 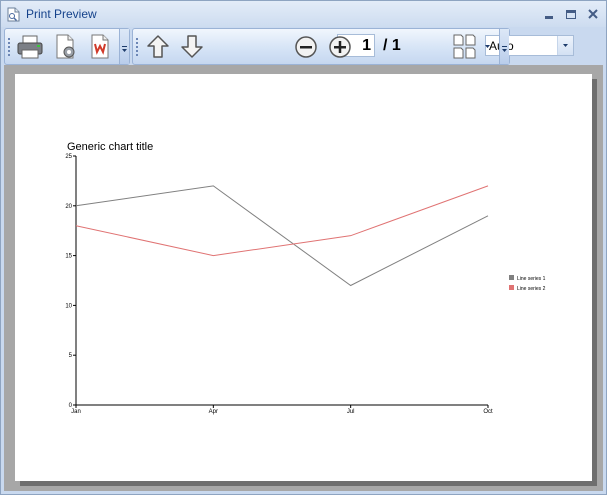 What do you see at coordinates (61, 14) in the screenshot?
I see `window-title: Print Preview` at bounding box center [61, 14].